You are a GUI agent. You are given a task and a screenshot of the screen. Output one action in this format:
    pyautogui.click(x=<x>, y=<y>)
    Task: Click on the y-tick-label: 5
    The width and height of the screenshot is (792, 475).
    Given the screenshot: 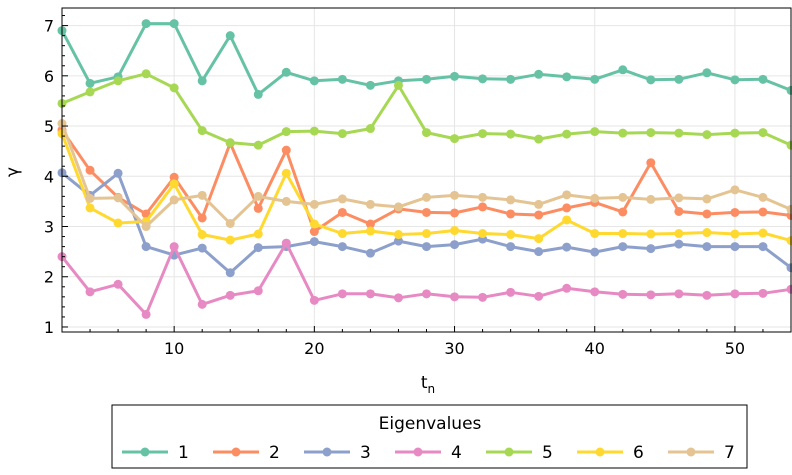 What is the action you would take?
    pyautogui.click(x=49, y=126)
    